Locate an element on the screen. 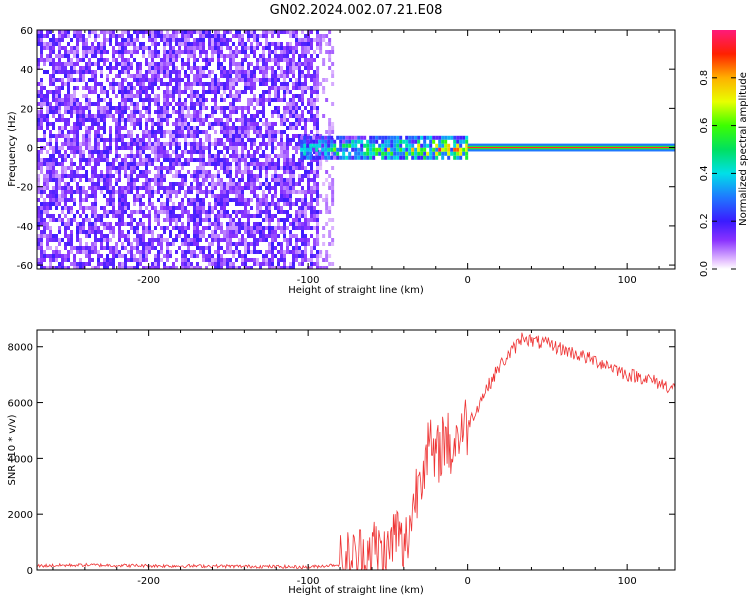 This screenshot has width=750, height=600. bottom-xtick-label: -200 is located at coordinates (148, 581).